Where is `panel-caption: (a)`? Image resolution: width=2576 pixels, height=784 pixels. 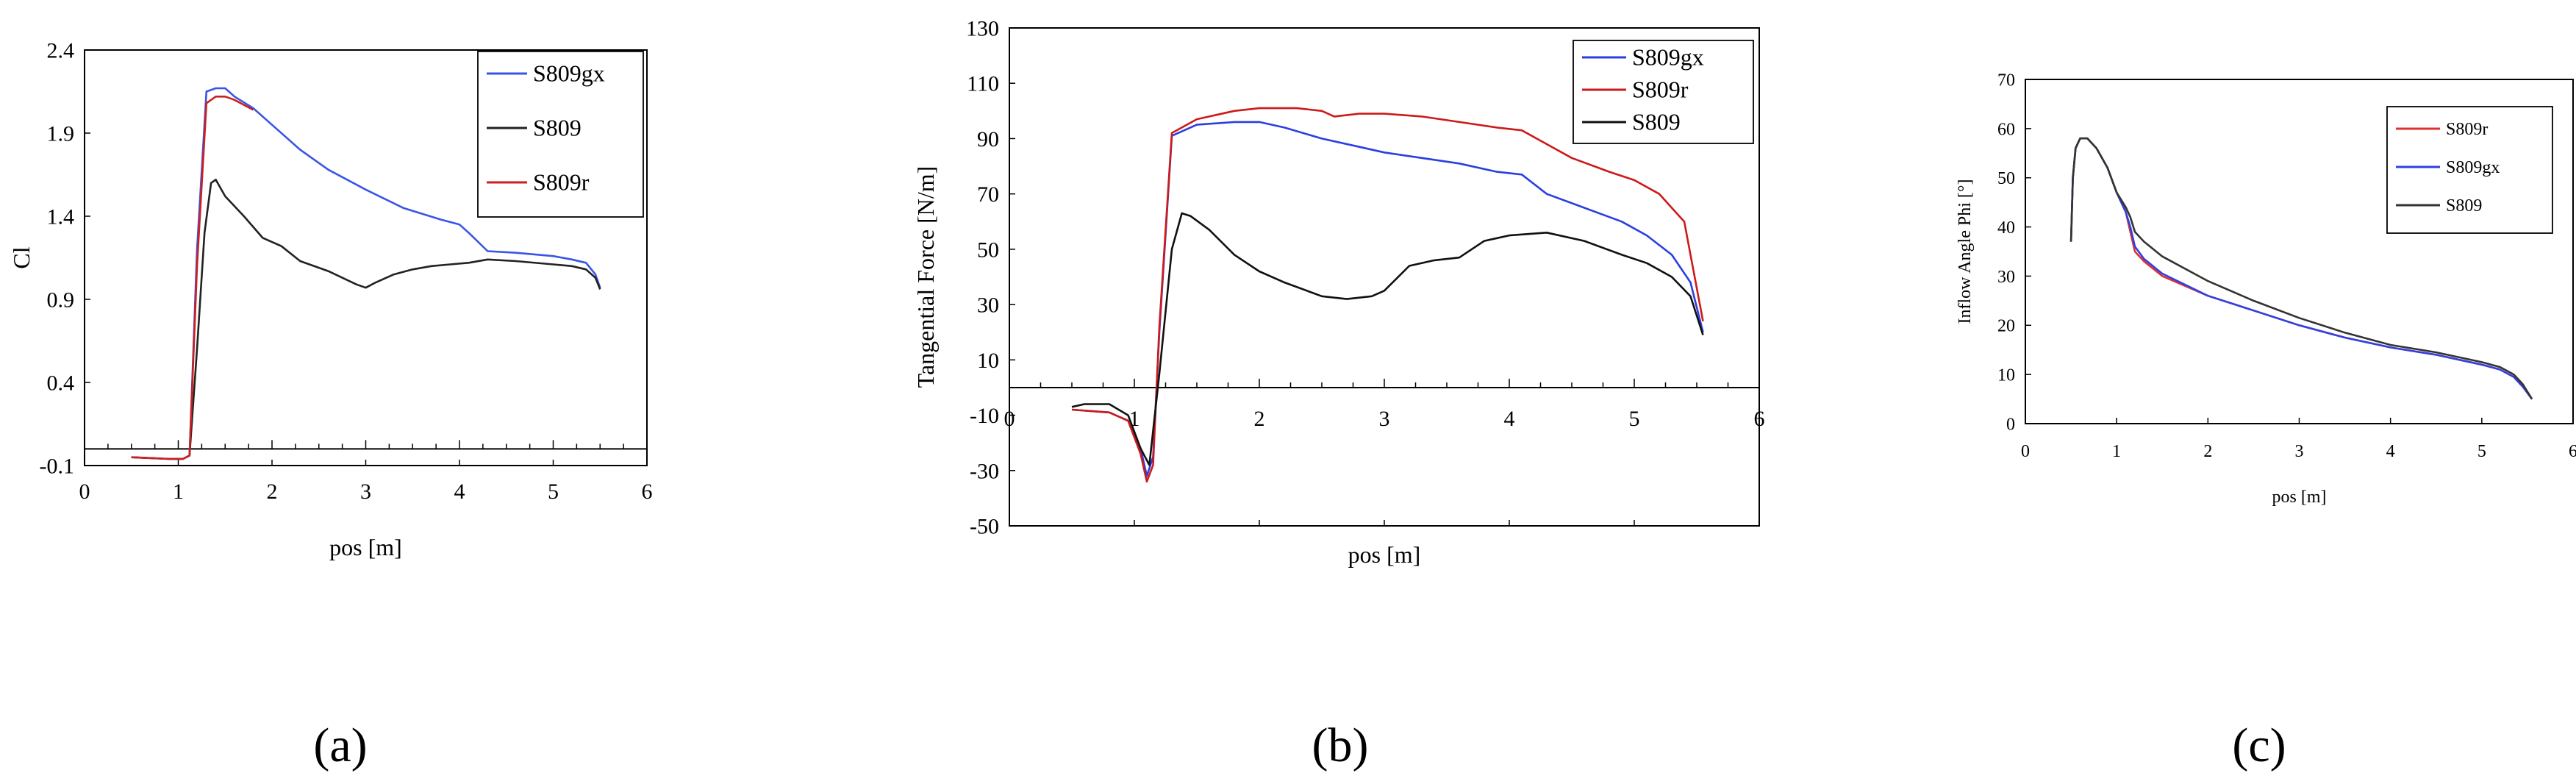
panel-caption: (a) is located at coordinates (340, 745).